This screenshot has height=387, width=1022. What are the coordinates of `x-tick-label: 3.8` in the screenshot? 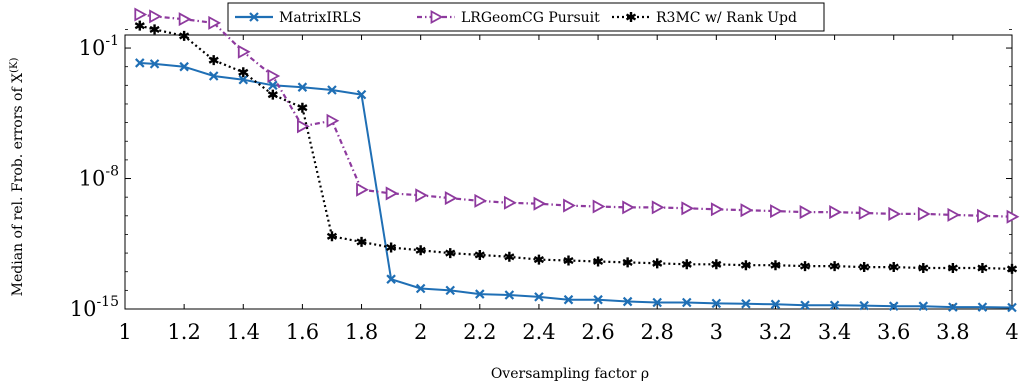 It's located at (952, 332).